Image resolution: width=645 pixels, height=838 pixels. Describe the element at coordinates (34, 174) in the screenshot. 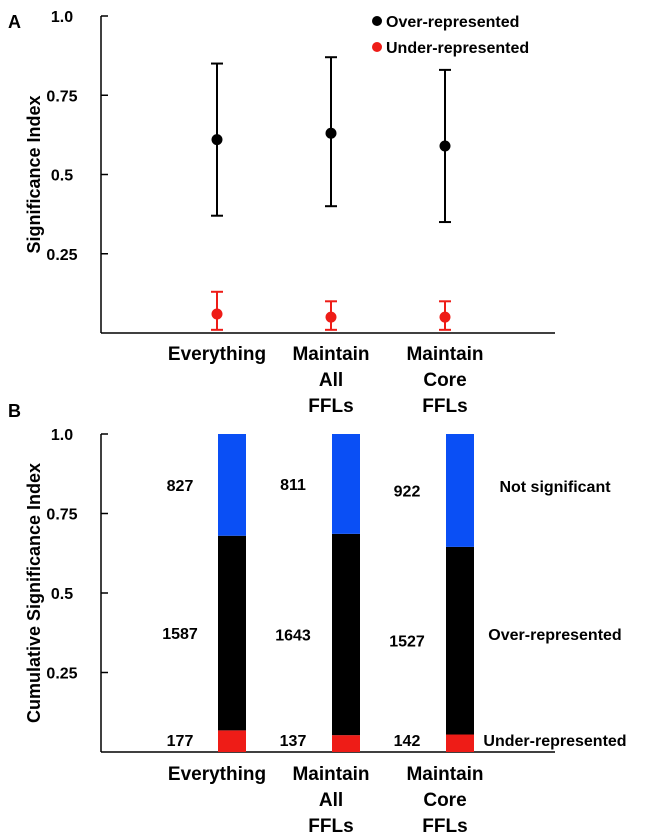

I see `y-axis-title: Significance Index` at that location.